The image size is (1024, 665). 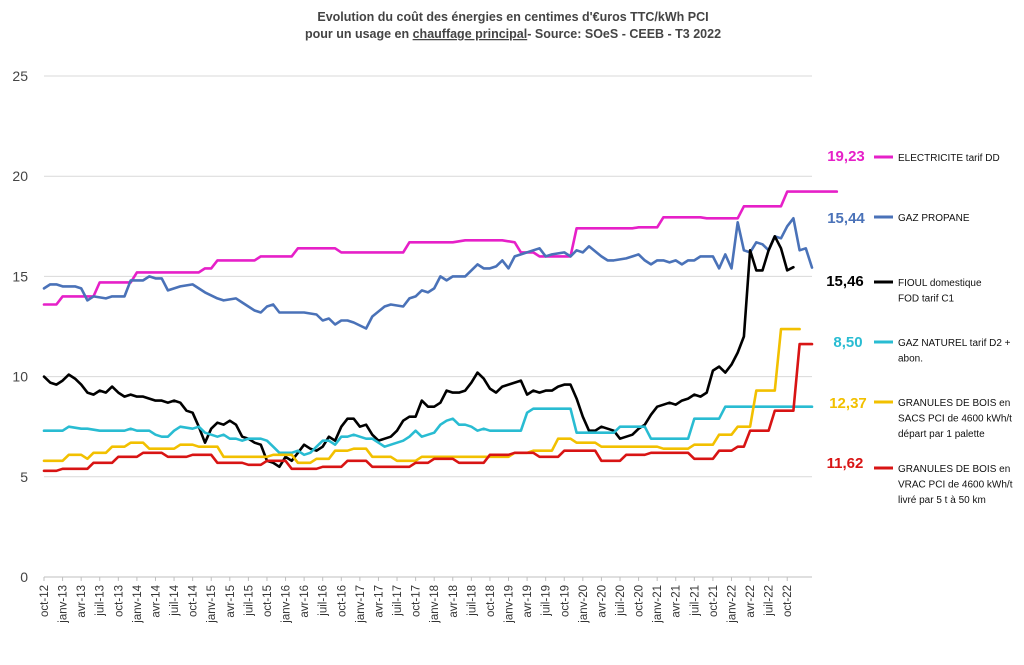 I want to click on y-tick-label: 20, so click(x=20, y=176).